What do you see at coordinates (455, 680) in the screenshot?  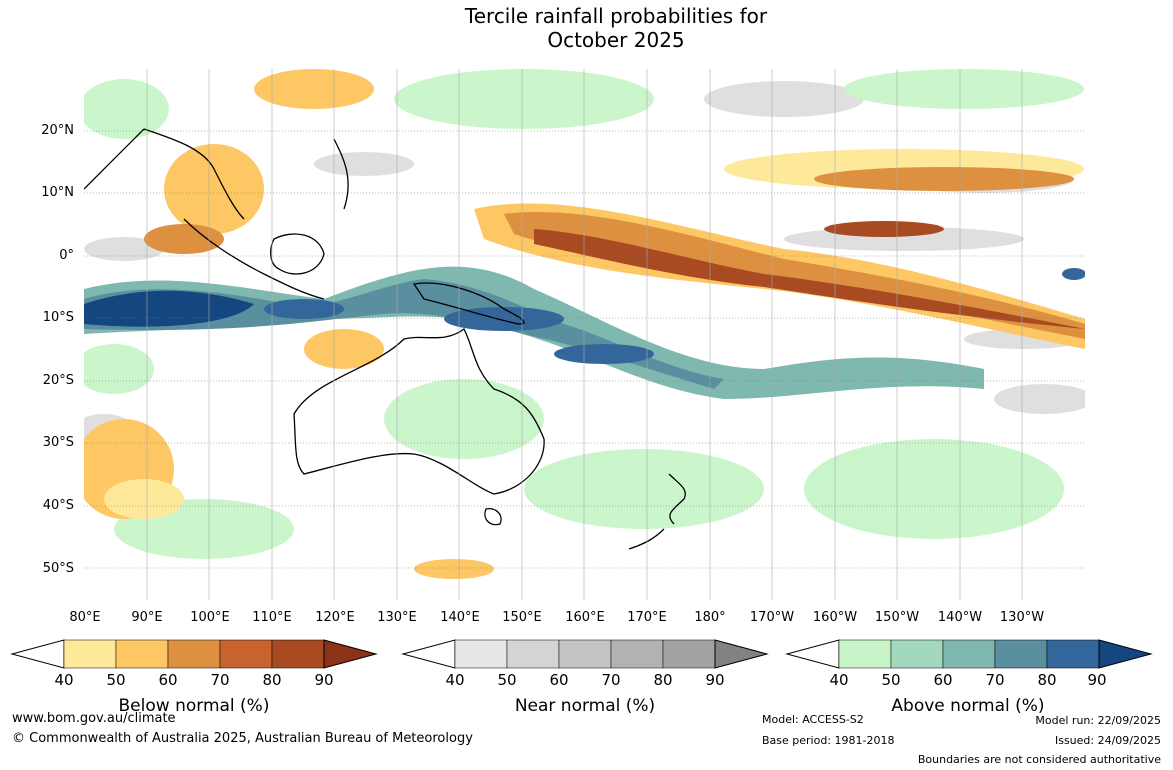 I see `near-normal-tick-40: 40` at bounding box center [455, 680].